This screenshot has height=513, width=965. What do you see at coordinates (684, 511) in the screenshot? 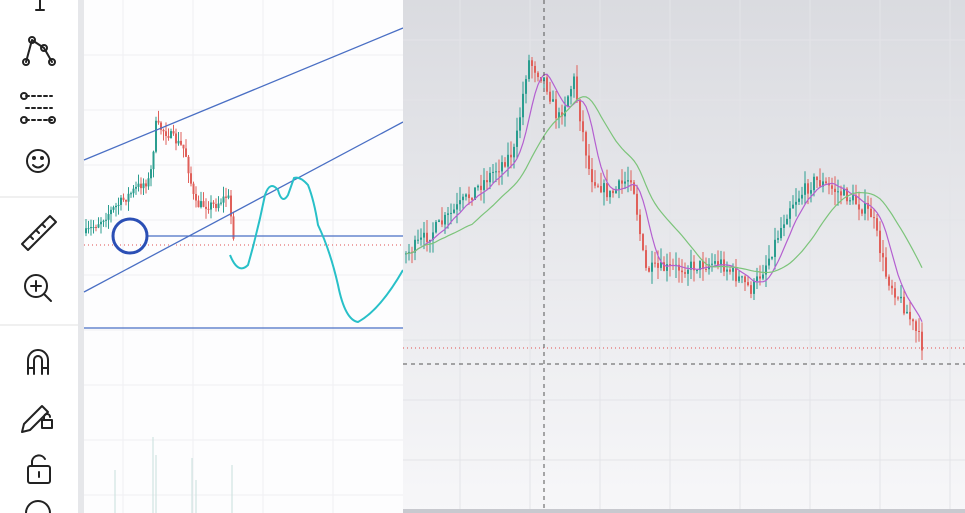
I see `panel-edge` at bounding box center [684, 511].